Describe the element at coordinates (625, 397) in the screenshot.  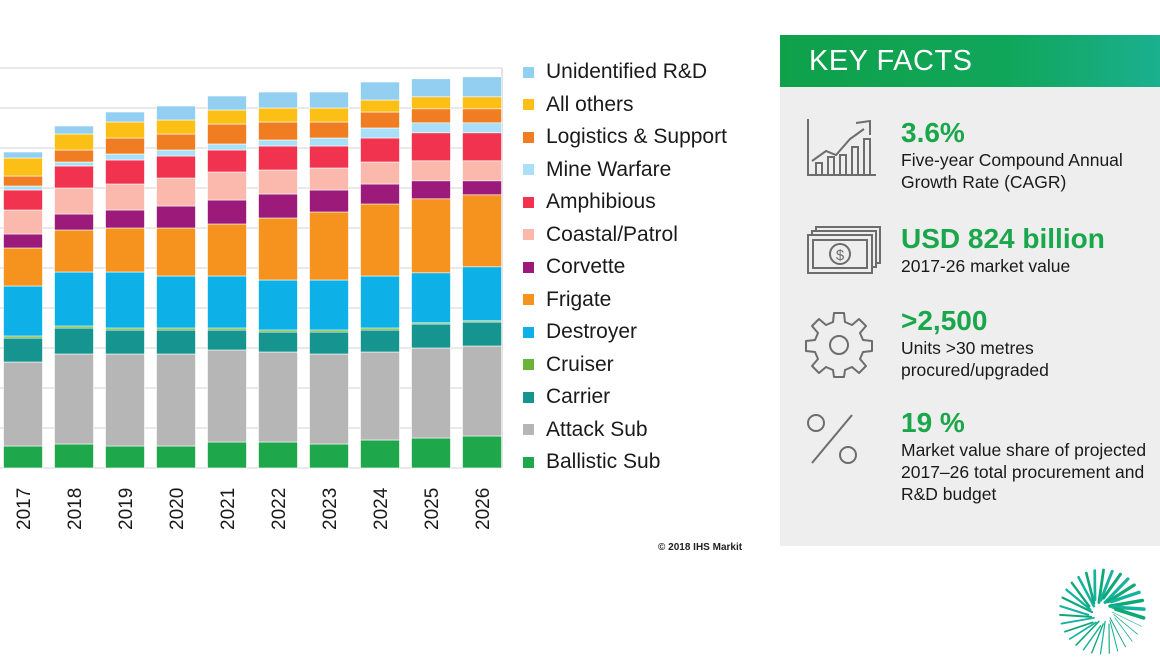
I see `legend-item: Carrier` at that location.